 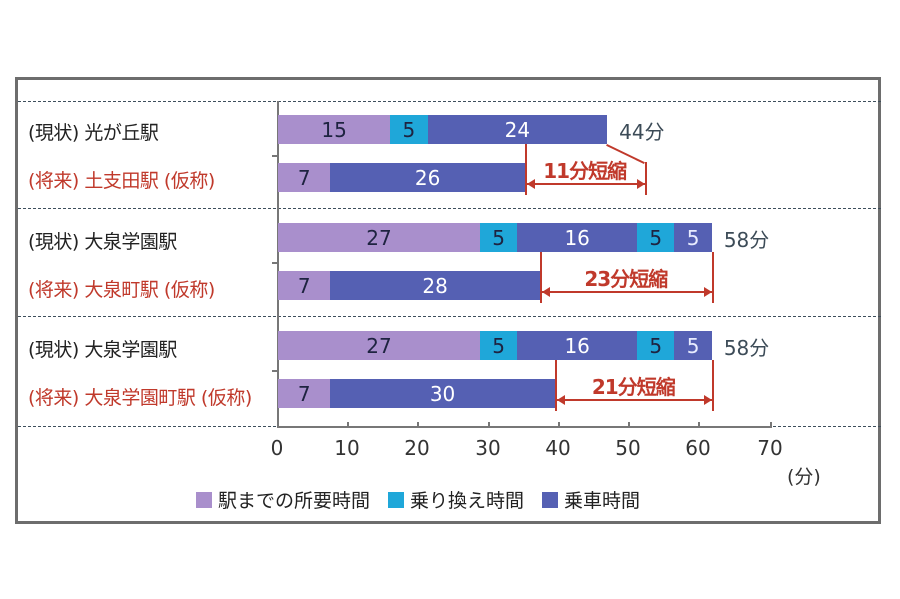 I want to click on x-tick-label: 40, so click(x=558, y=448).